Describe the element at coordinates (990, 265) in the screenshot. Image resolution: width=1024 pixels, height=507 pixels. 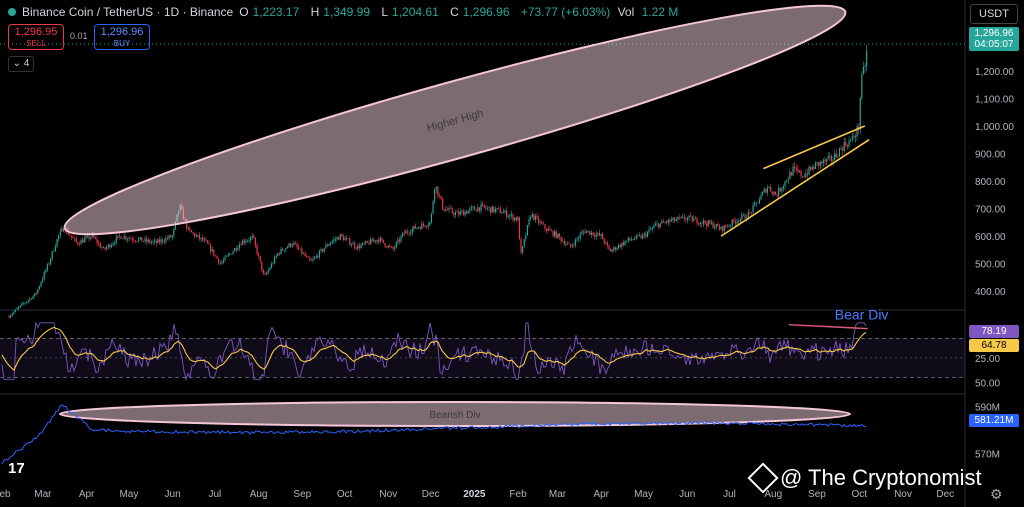
I see `price-tick-label: 500.00` at that location.